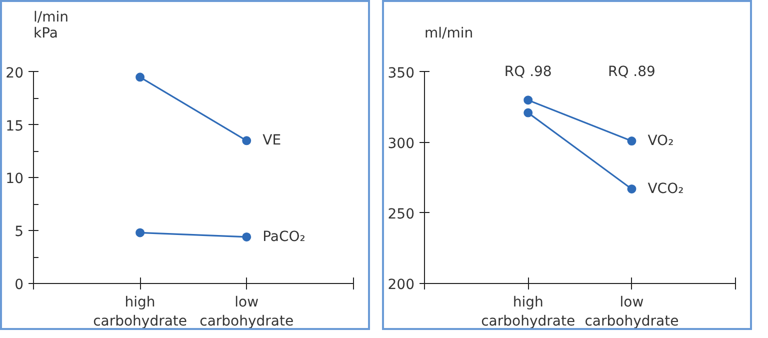  I want to click on y-tick-label: 250, so click(401, 214).